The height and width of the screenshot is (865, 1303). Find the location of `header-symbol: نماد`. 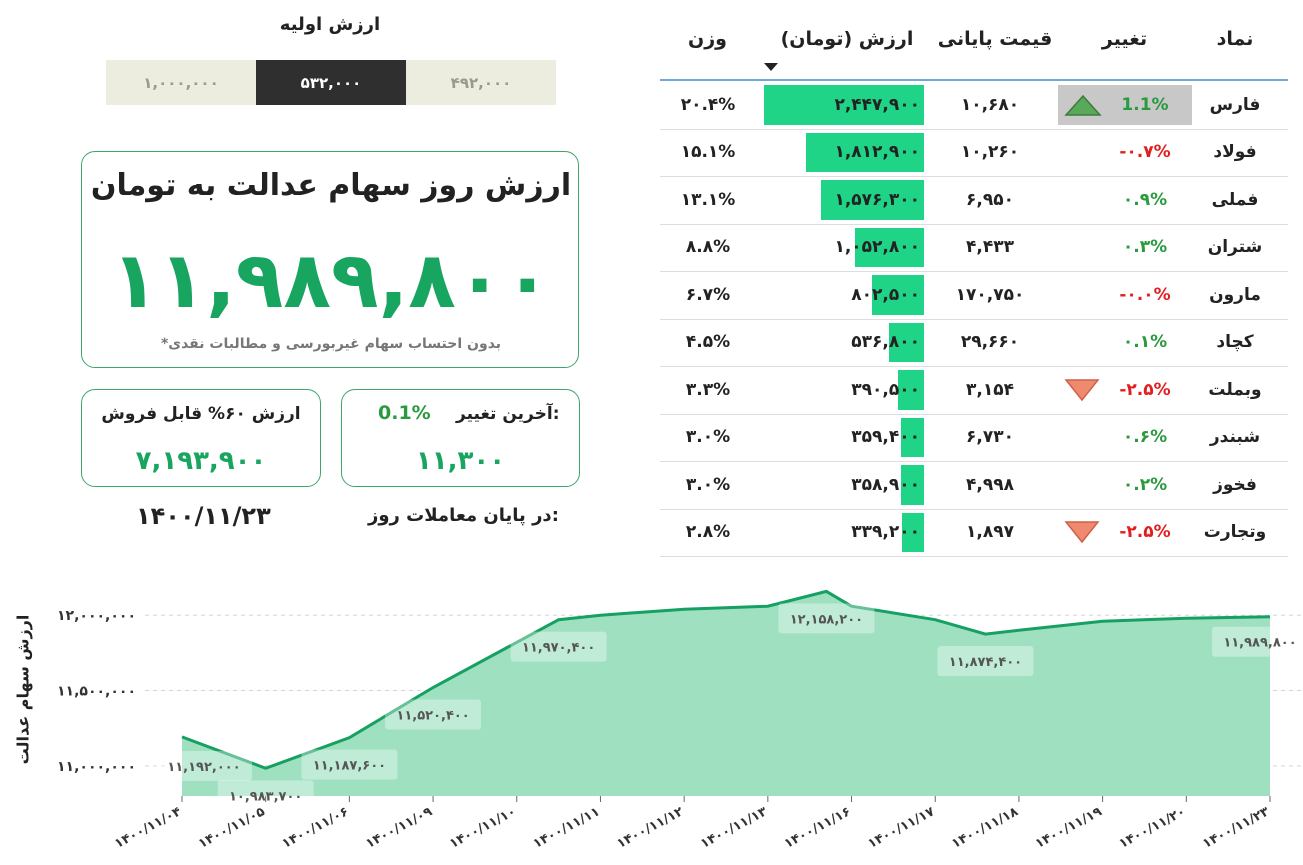

header-symbol: نماد is located at coordinates (1235, 39).